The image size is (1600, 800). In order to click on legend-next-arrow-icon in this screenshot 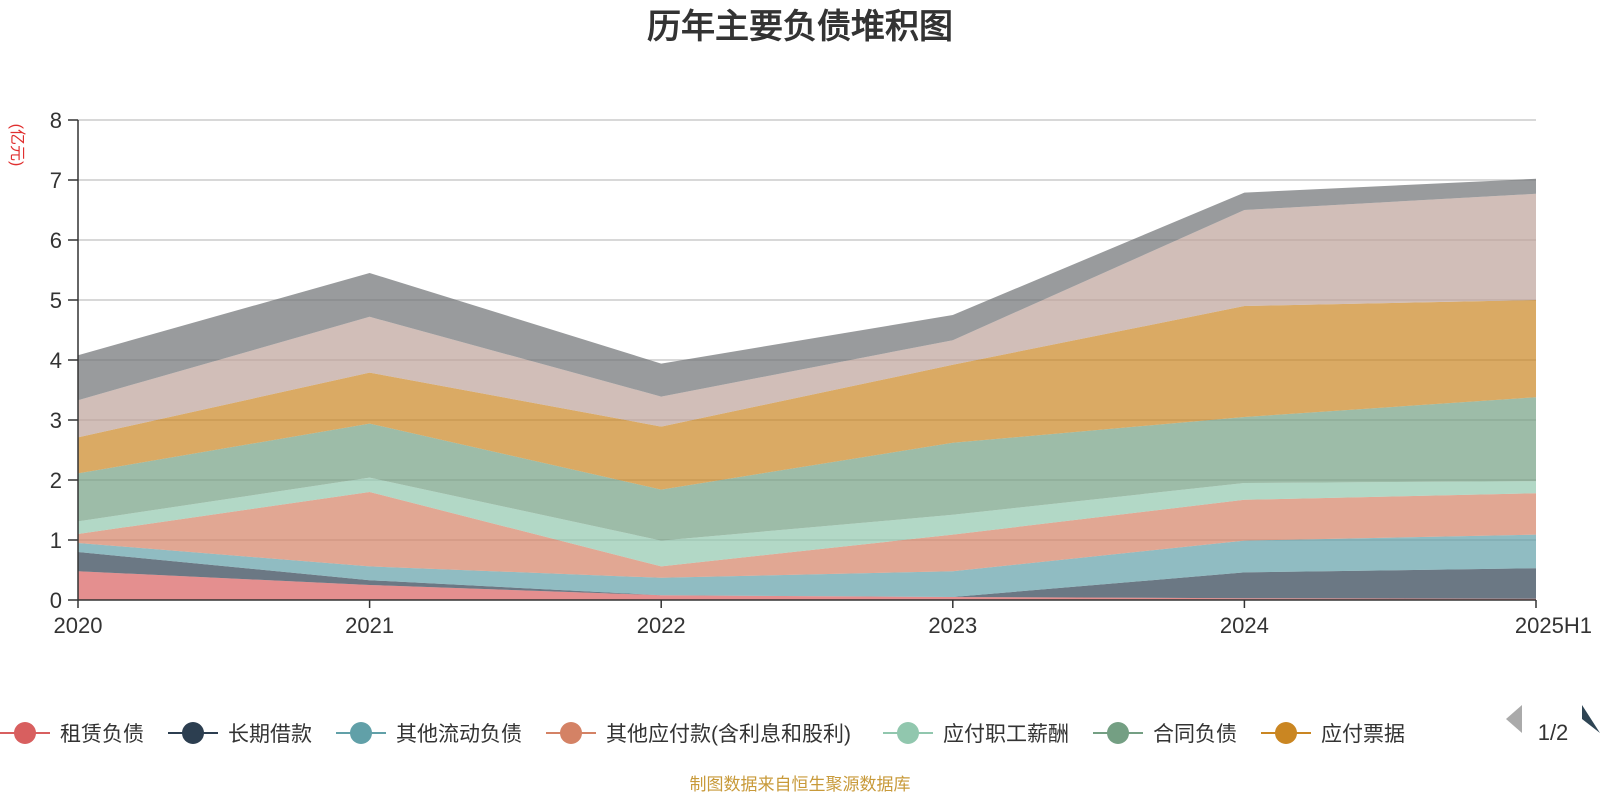, I will do `click(1591, 719)`.